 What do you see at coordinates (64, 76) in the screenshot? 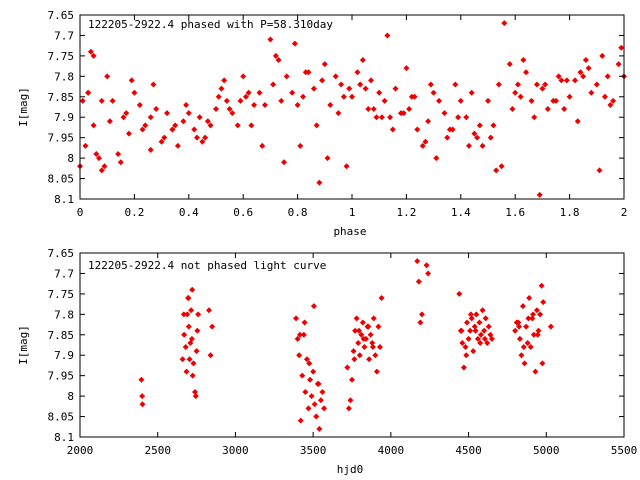
I see `y-tick-label: 7.8` at bounding box center [64, 76].